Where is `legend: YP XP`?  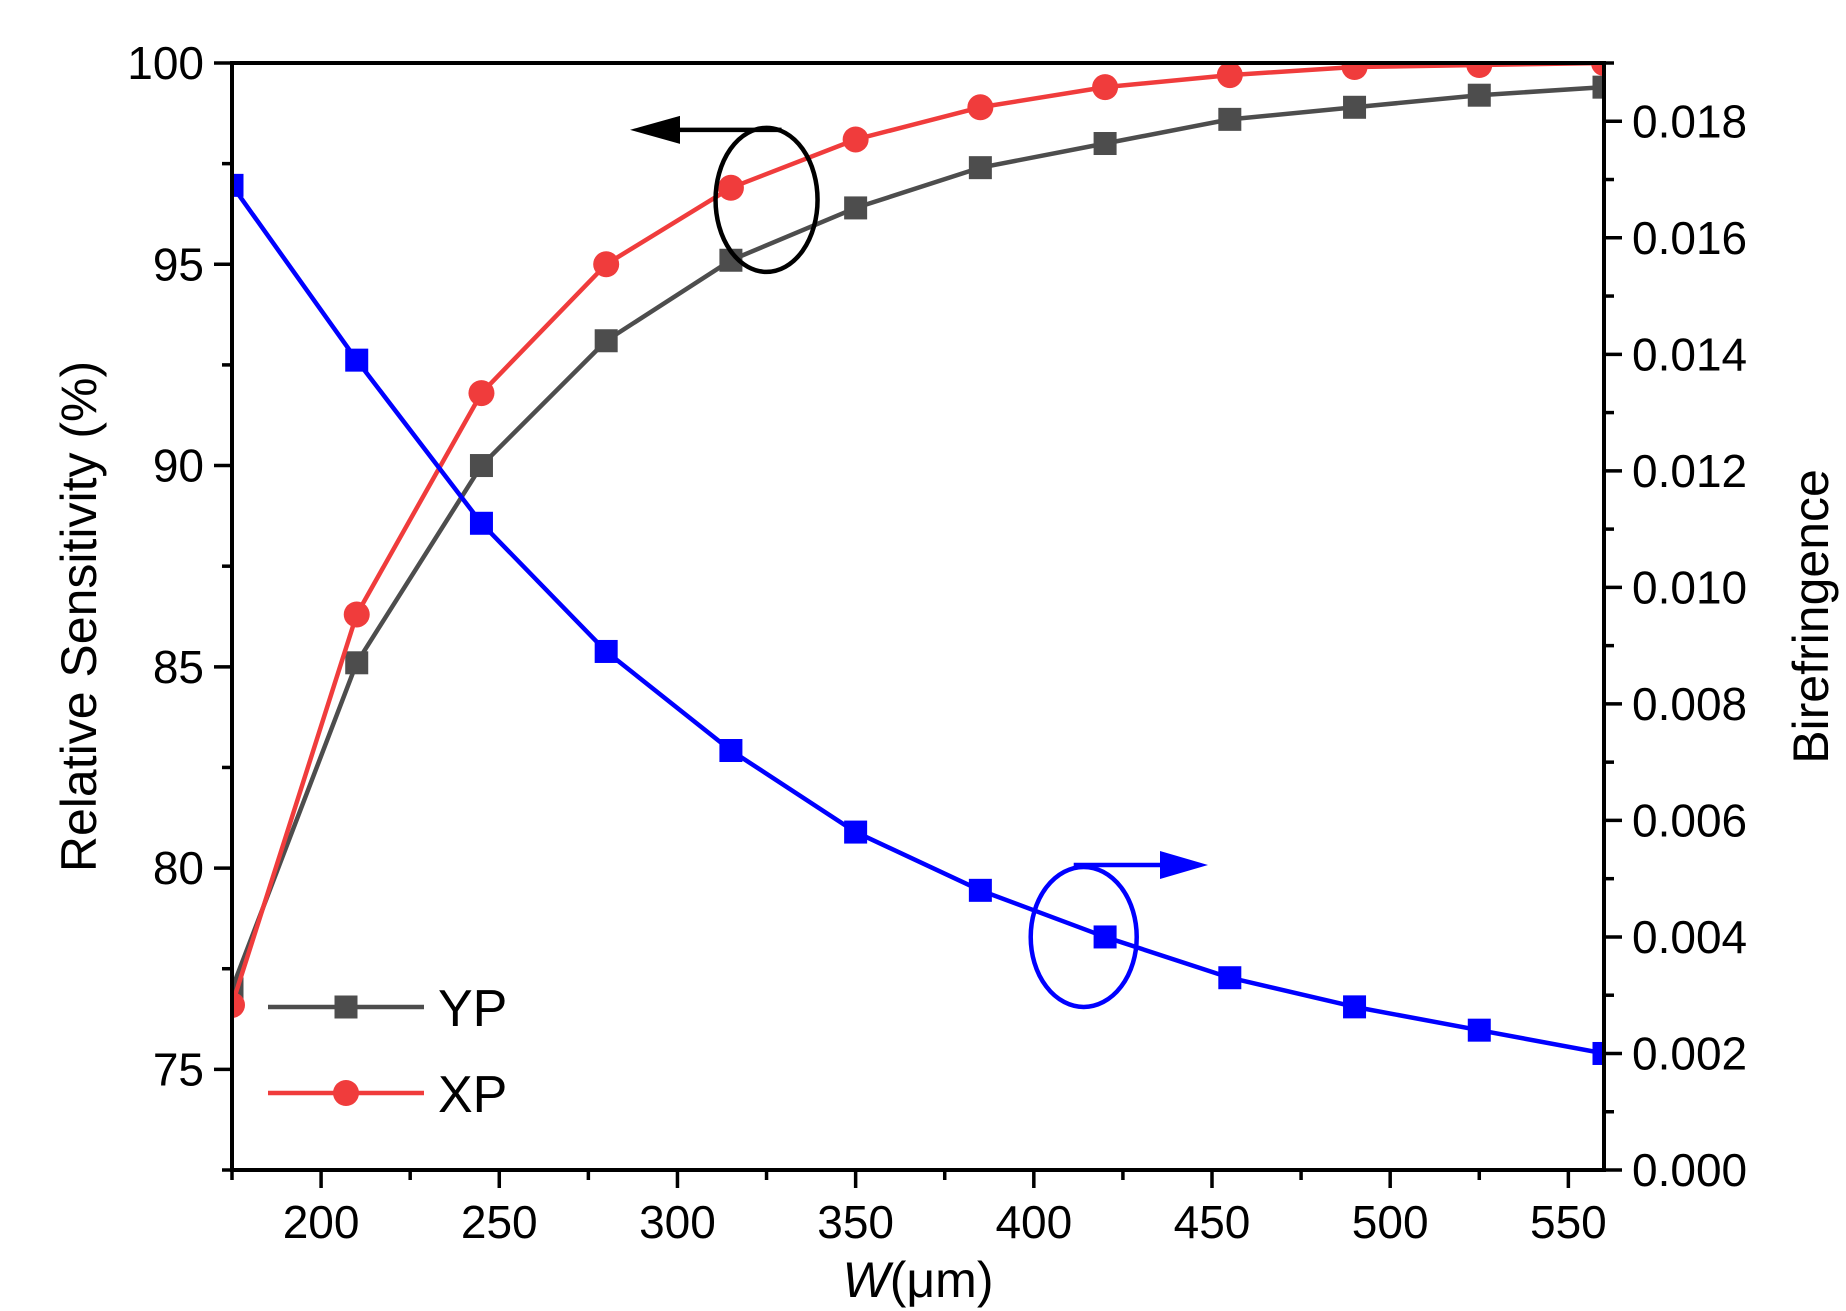 legend: YP XP is located at coordinates (387, 1052).